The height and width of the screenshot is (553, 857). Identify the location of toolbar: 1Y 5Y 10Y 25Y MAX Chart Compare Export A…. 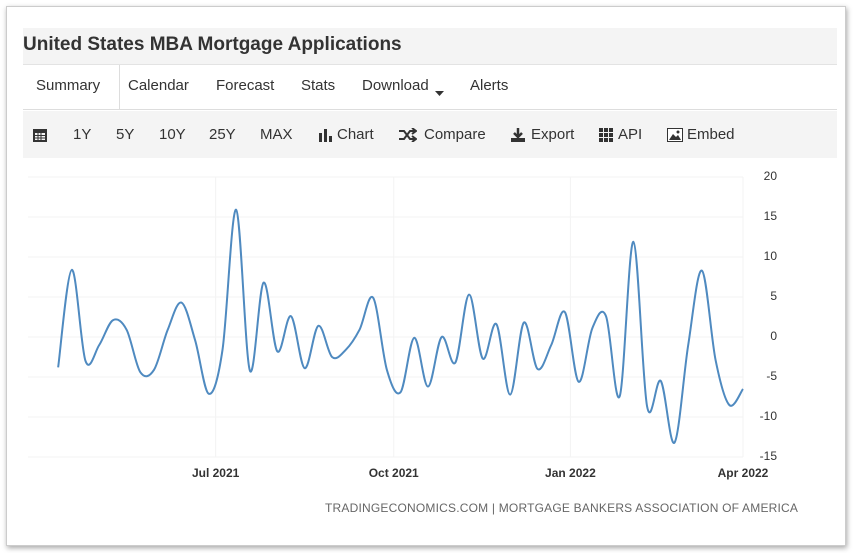
(430, 134).